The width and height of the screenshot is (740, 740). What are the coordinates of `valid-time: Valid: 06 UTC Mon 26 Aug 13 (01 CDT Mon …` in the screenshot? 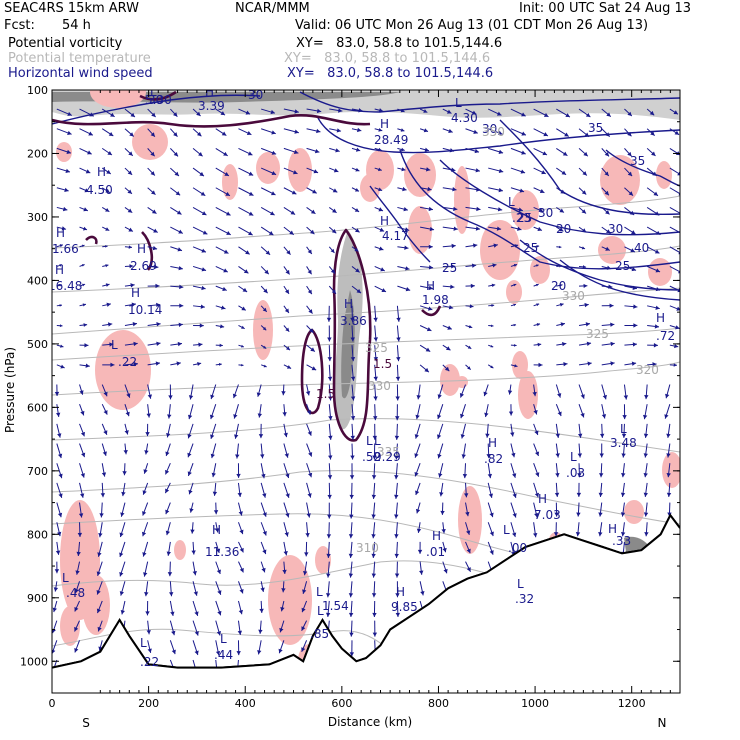 It's located at (472, 25).